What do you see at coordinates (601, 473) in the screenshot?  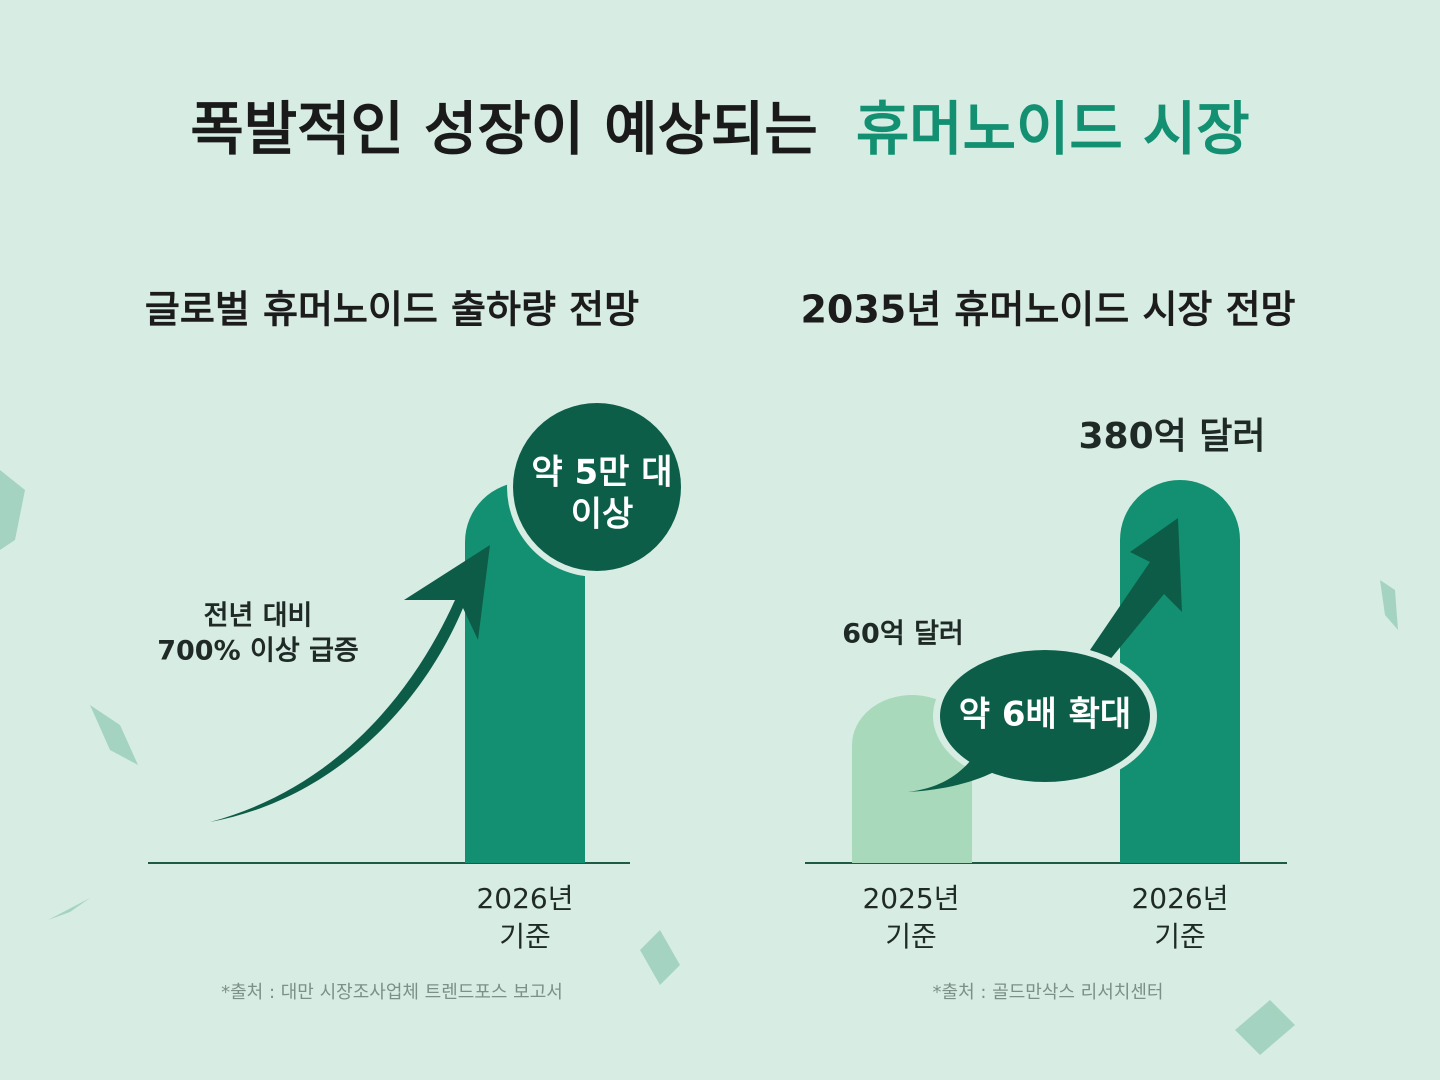 I see `bubble-text: 약 5만 대` at bounding box center [601, 473].